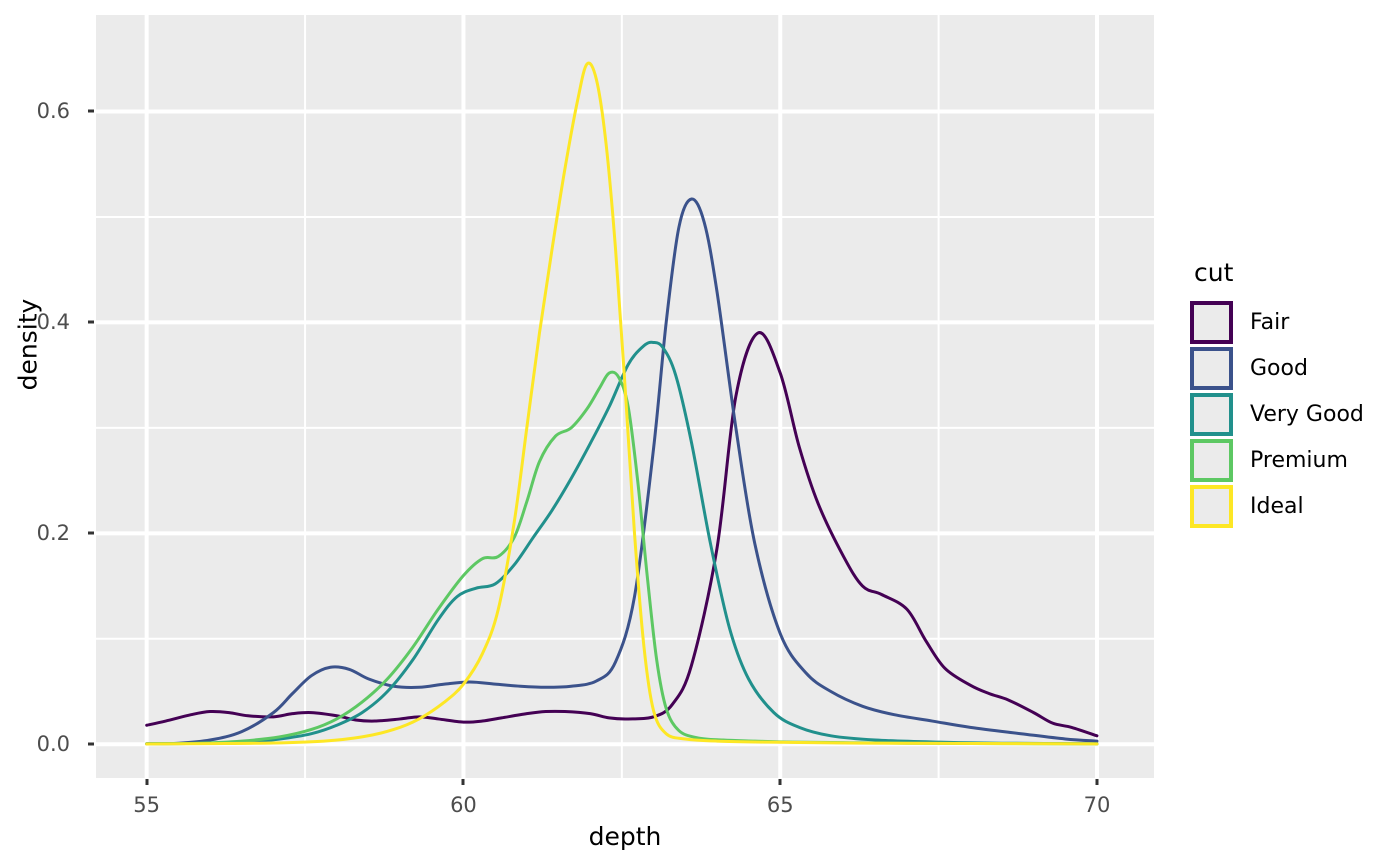 The width and height of the screenshot is (1400, 866). What do you see at coordinates (1270, 322) in the screenshot?
I see `legend-item-label: Fair` at bounding box center [1270, 322].